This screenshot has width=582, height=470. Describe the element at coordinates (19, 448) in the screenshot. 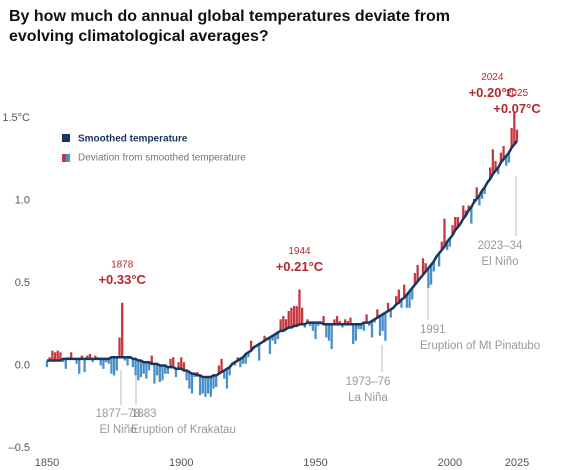

I see `y-tick-label: –0.5` at that location.